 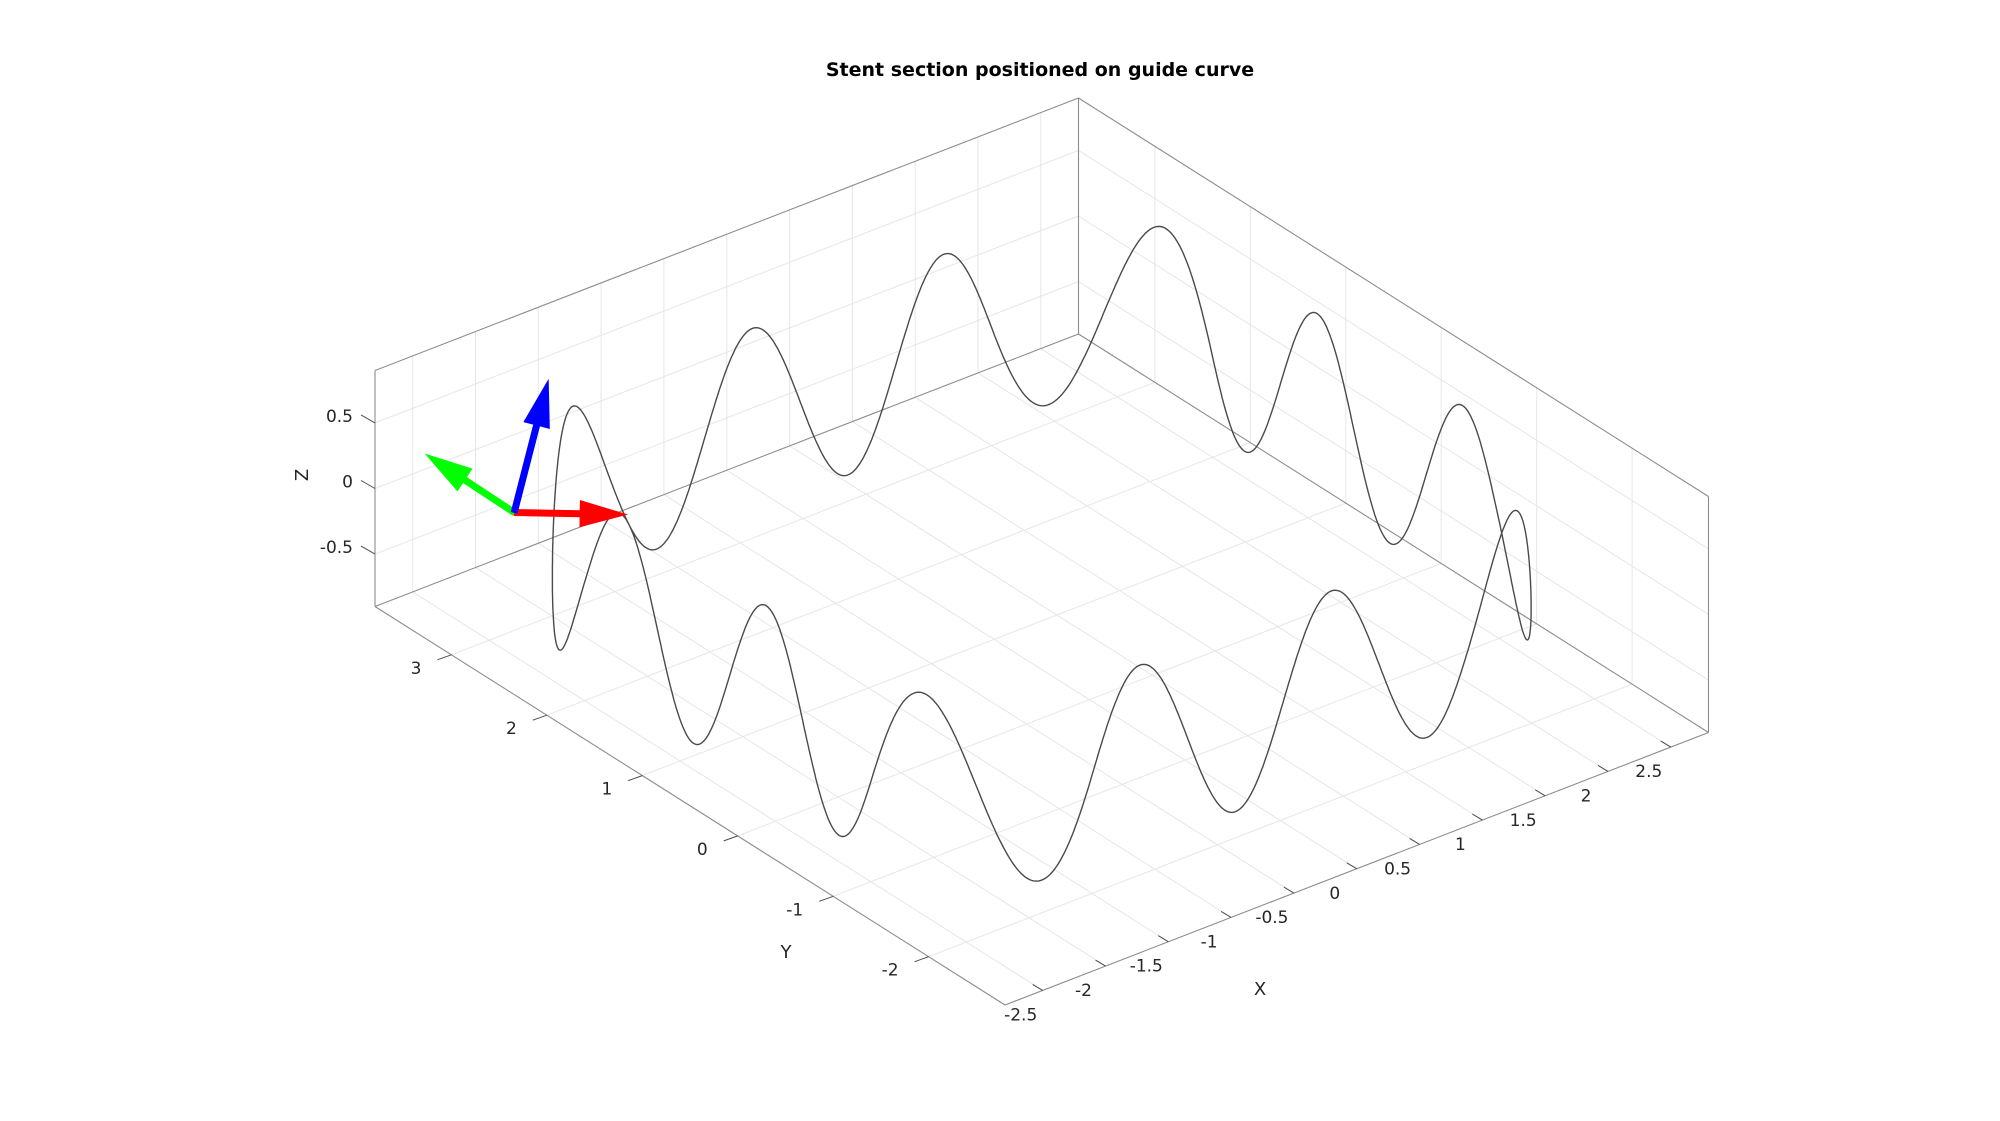 What do you see at coordinates (530, 446) in the screenshot?
I see `triad-arrow-z` at bounding box center [530, 446].